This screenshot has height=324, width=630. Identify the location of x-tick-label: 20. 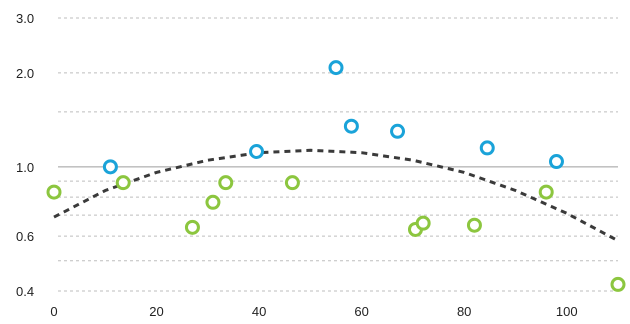
(156, 311).